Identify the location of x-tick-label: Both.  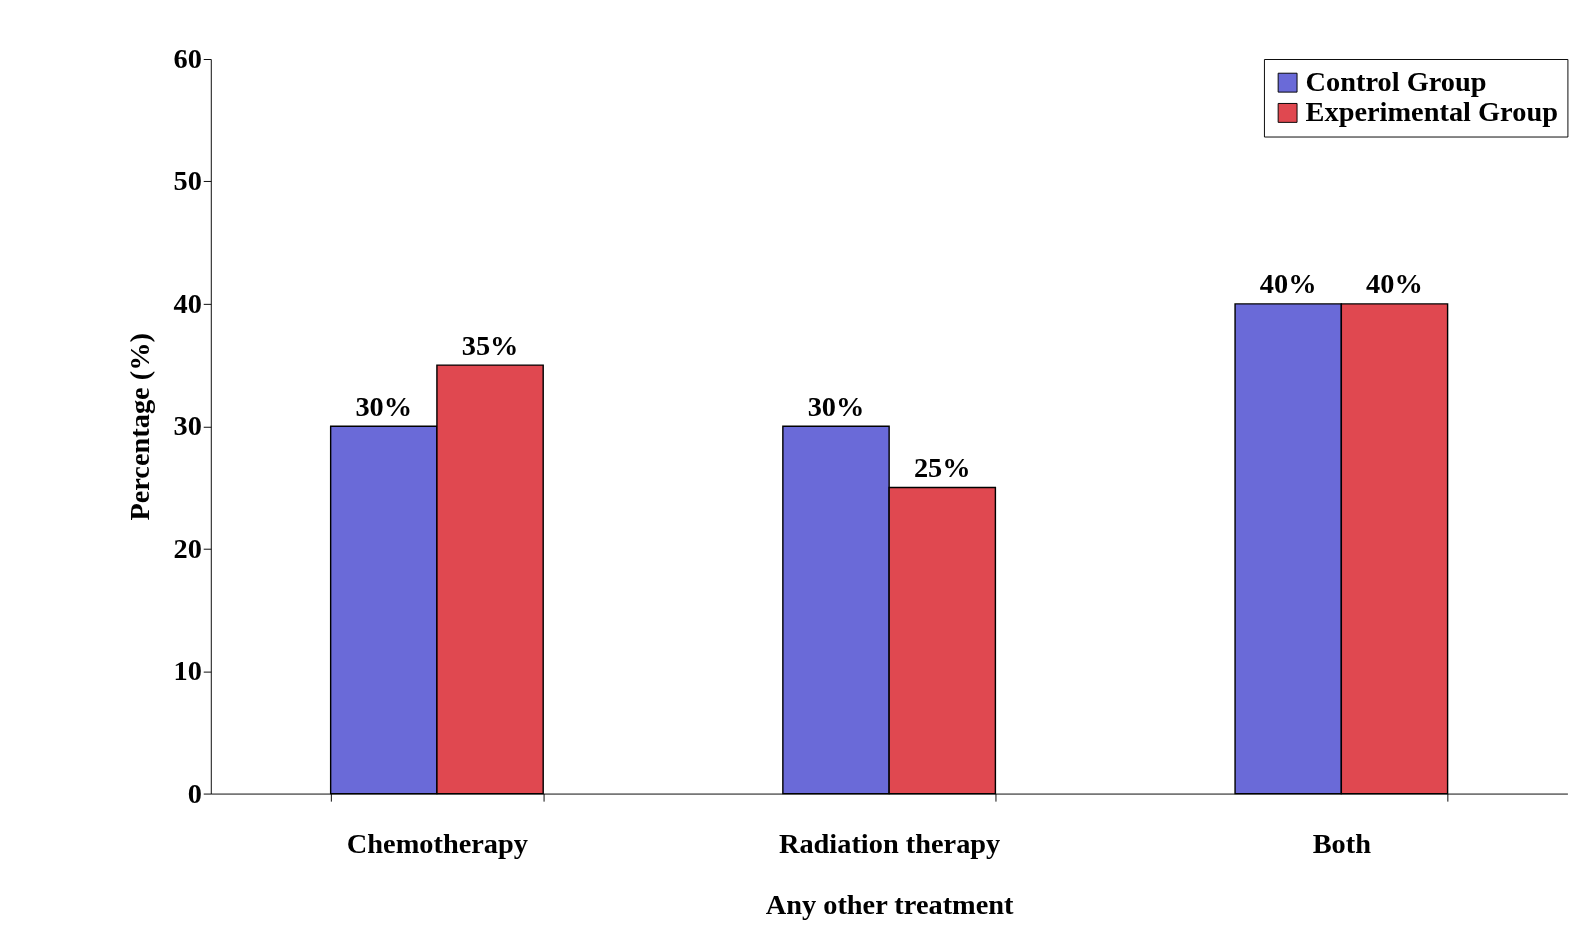
(1342, 843).